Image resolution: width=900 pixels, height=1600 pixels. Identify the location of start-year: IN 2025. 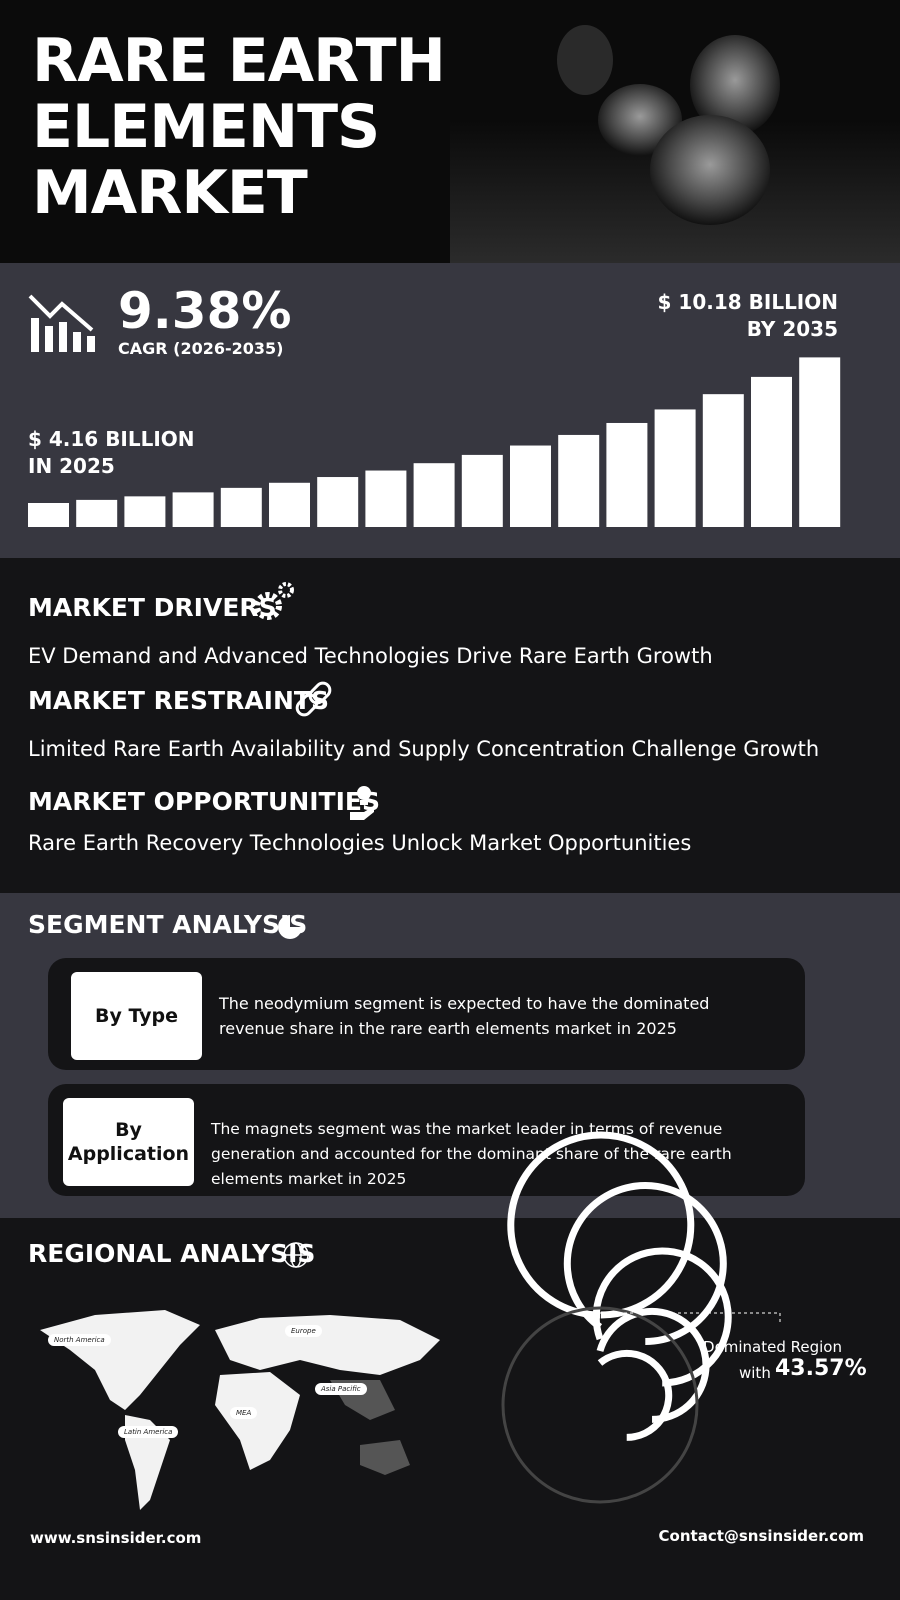
(71, 466).